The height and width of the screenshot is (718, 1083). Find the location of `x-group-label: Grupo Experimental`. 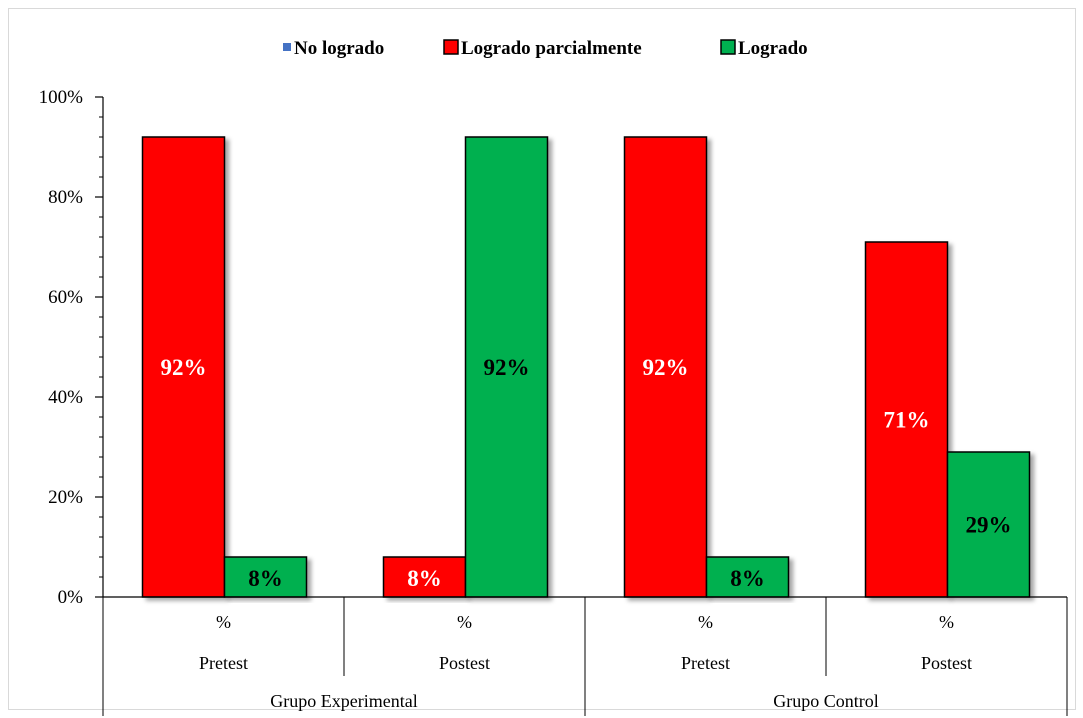

x-group-label: Grupo Experimental is located at coordinates (343, 701).